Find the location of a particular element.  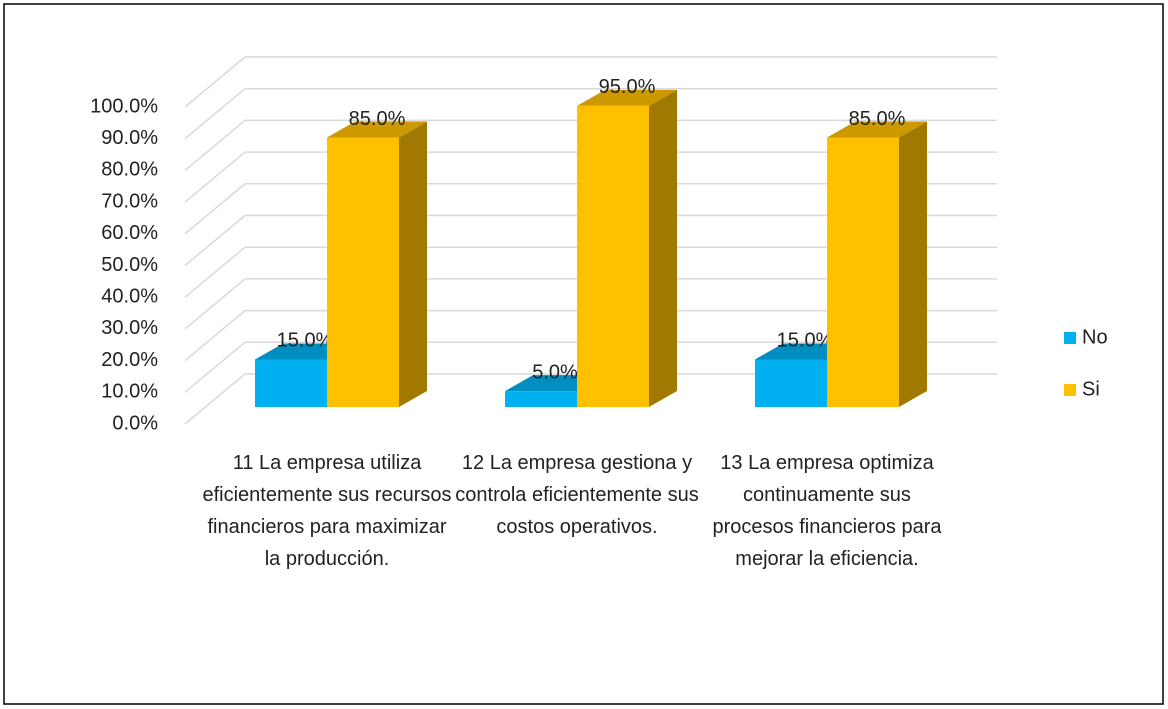

y-tick-label: 60.0% is located at coordinates (129, 233).